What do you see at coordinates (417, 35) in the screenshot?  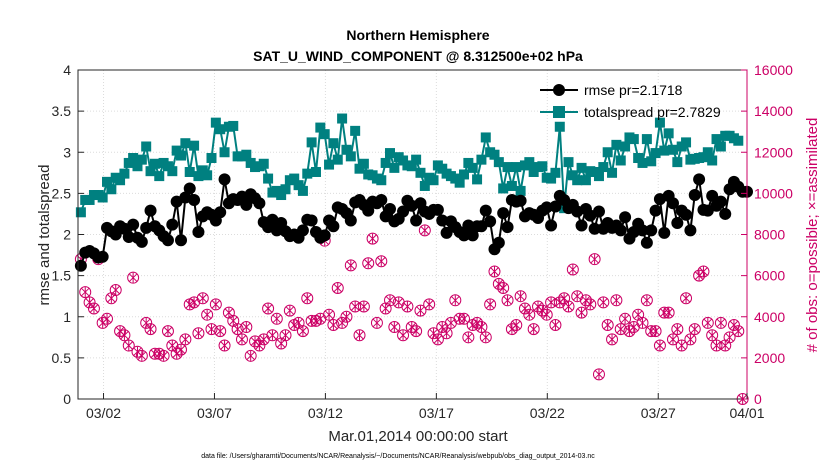 I see `chart-title: Northern Hemisphere` at bounding box center [417, 35].